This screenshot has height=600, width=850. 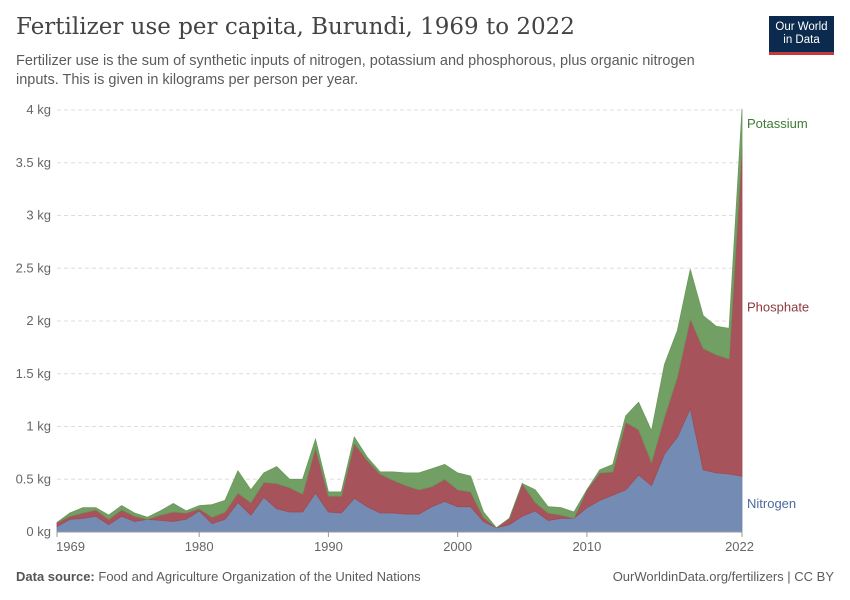 I want to click on y-tick-label: 2.5 kg, so click(x=33, y=267).